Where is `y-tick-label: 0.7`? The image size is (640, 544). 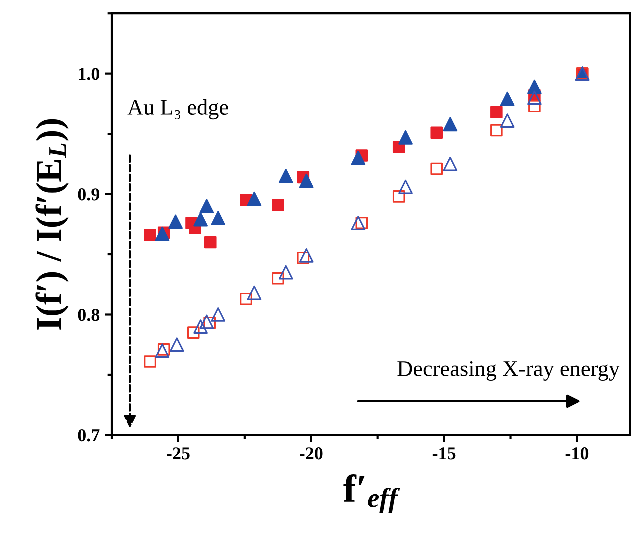
y-tick-label: 0.7 is located at coordinates (89, 435).